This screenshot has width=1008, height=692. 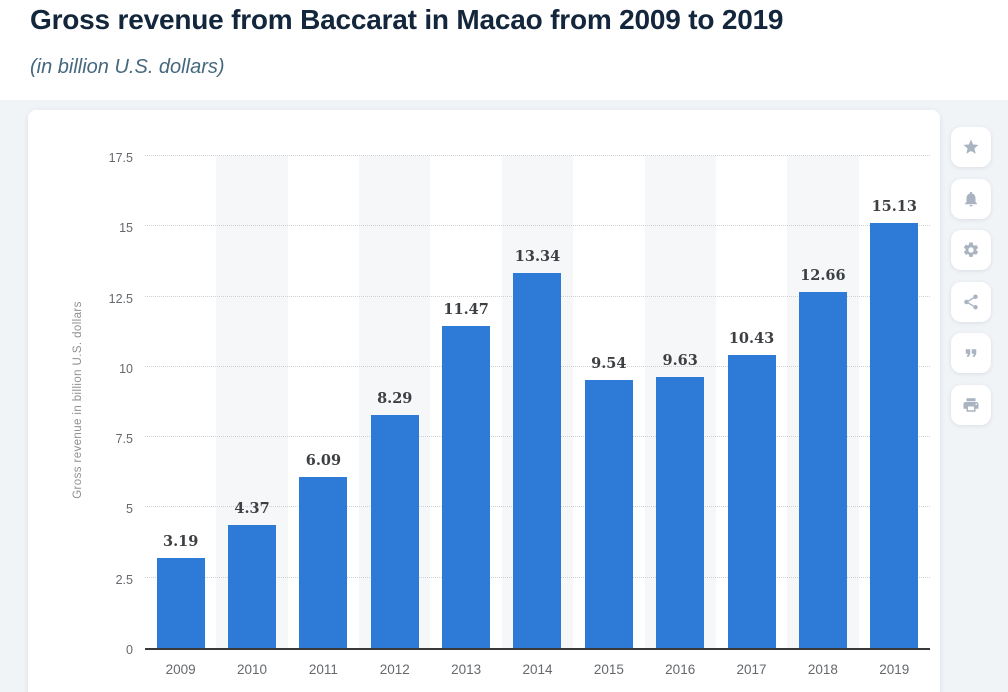 What do you see at coordinates (823, 276) in the screenshot?
I see `bar-value-label: 12.66` at bounding box center [823, 276].